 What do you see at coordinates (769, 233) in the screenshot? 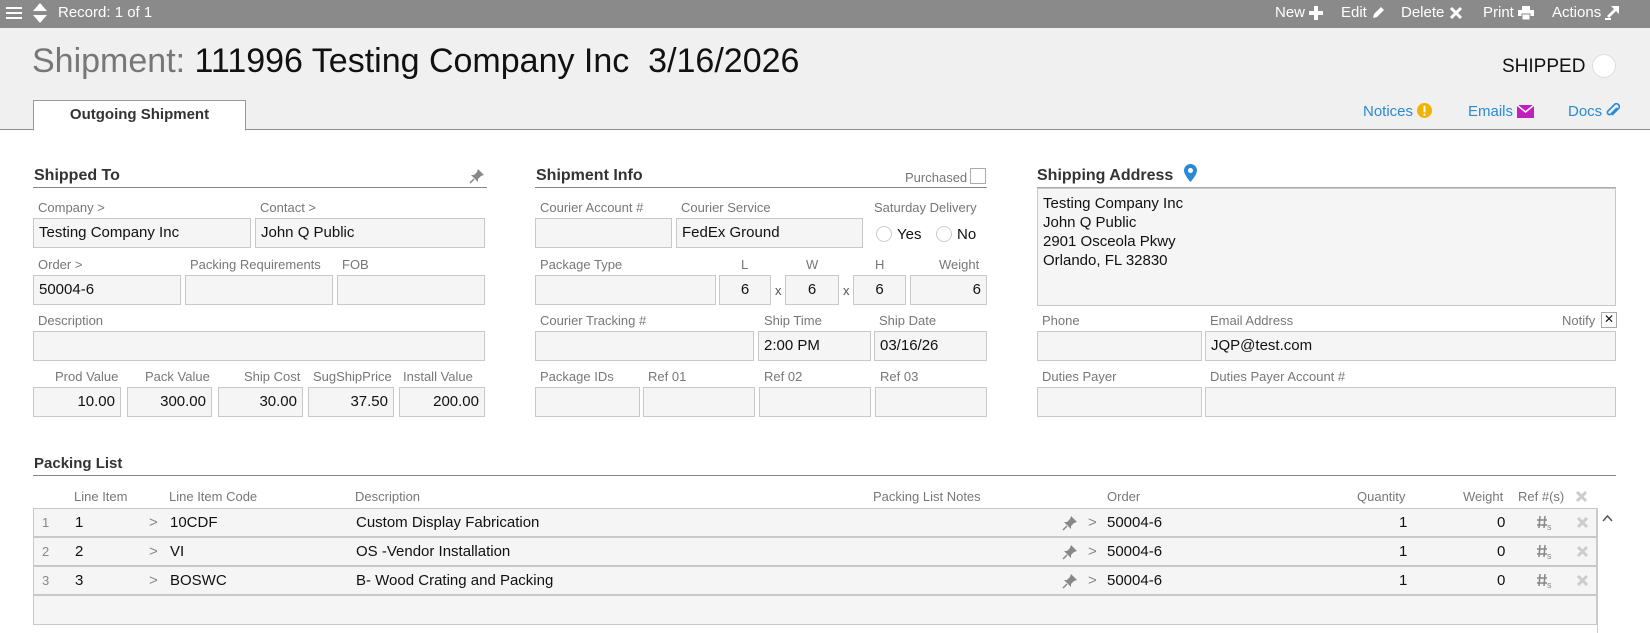
I see `courier-service-field: FedEx Ground` at bounding box center [769, 233].